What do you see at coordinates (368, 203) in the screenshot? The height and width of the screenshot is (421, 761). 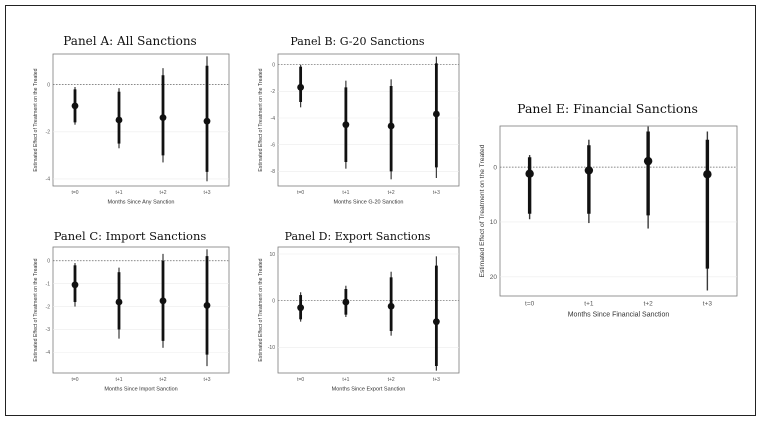 I see `x-axis-label: Months Since G-20 Sanction` at bounding box center [368, 203].